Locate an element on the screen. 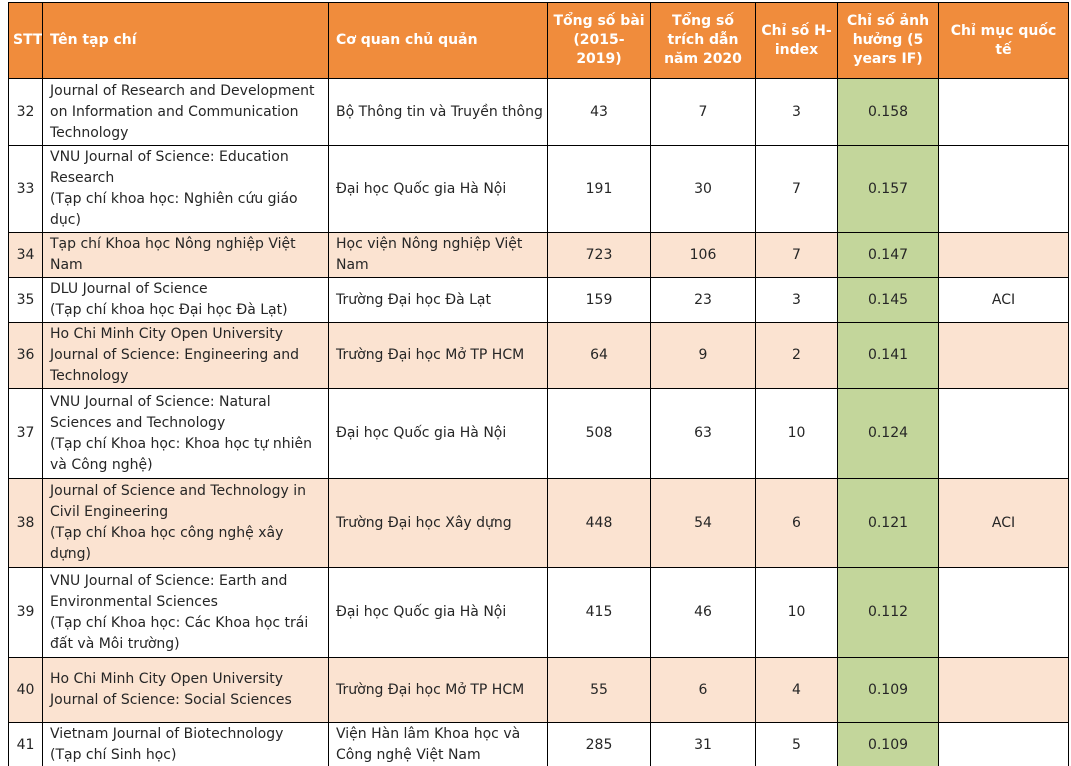 This screenshot has height=766, width=1071. cell-impact-factor: 0.158 is located at coordinates (888, 112).